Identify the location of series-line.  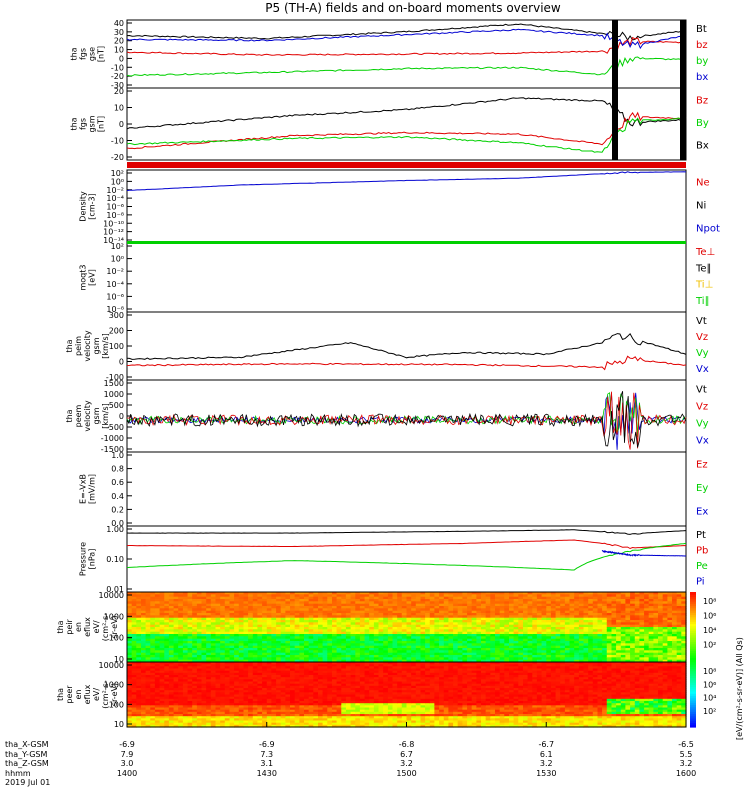
(406, 135).